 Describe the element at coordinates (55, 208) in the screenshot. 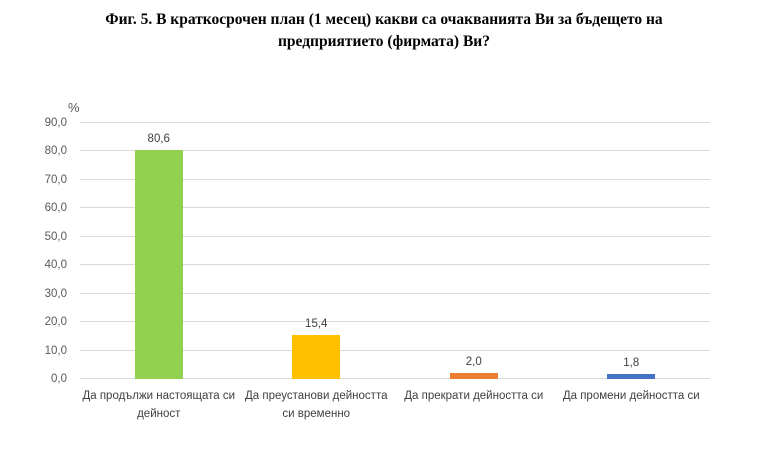

I see `y-axis-tick-label: 60,0` at that location.